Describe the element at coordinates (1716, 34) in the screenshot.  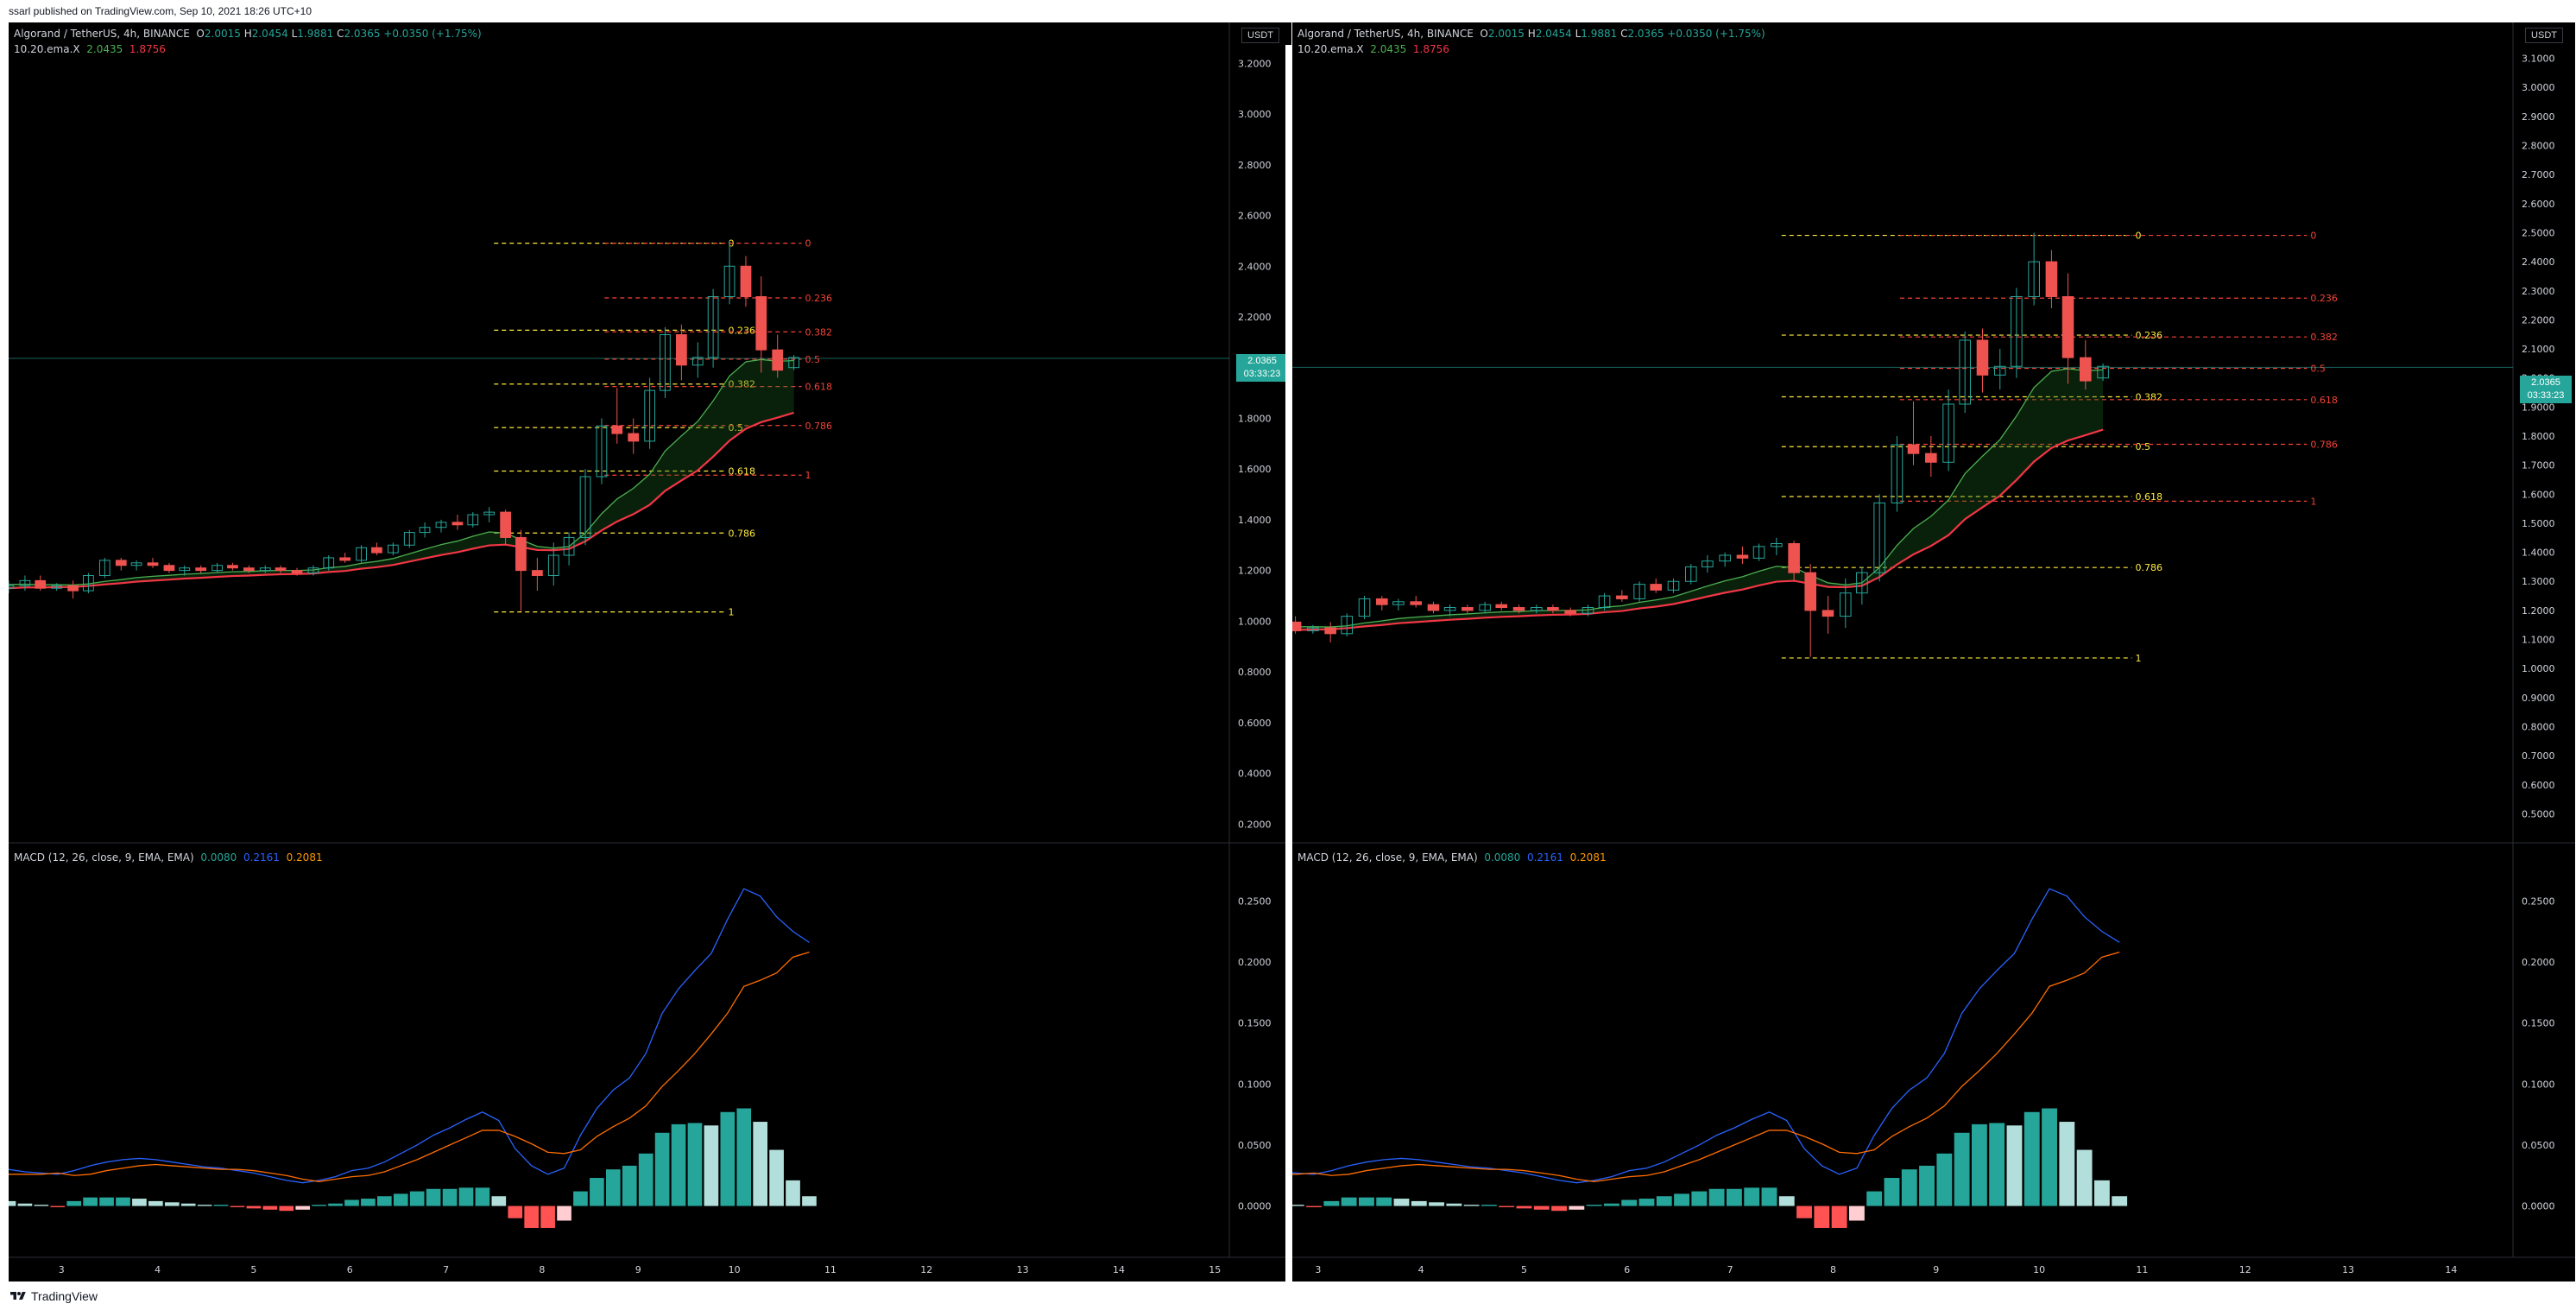
I see `change-value: +0.0350 (+1.75%)` at that location.